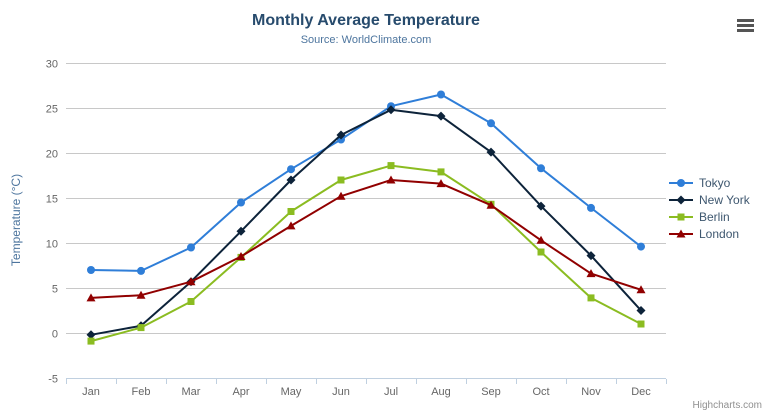  Describe the element at coordinates (16, 220) in the screenshot. I see `y-axis-title: Temperature (°C)` at that location.